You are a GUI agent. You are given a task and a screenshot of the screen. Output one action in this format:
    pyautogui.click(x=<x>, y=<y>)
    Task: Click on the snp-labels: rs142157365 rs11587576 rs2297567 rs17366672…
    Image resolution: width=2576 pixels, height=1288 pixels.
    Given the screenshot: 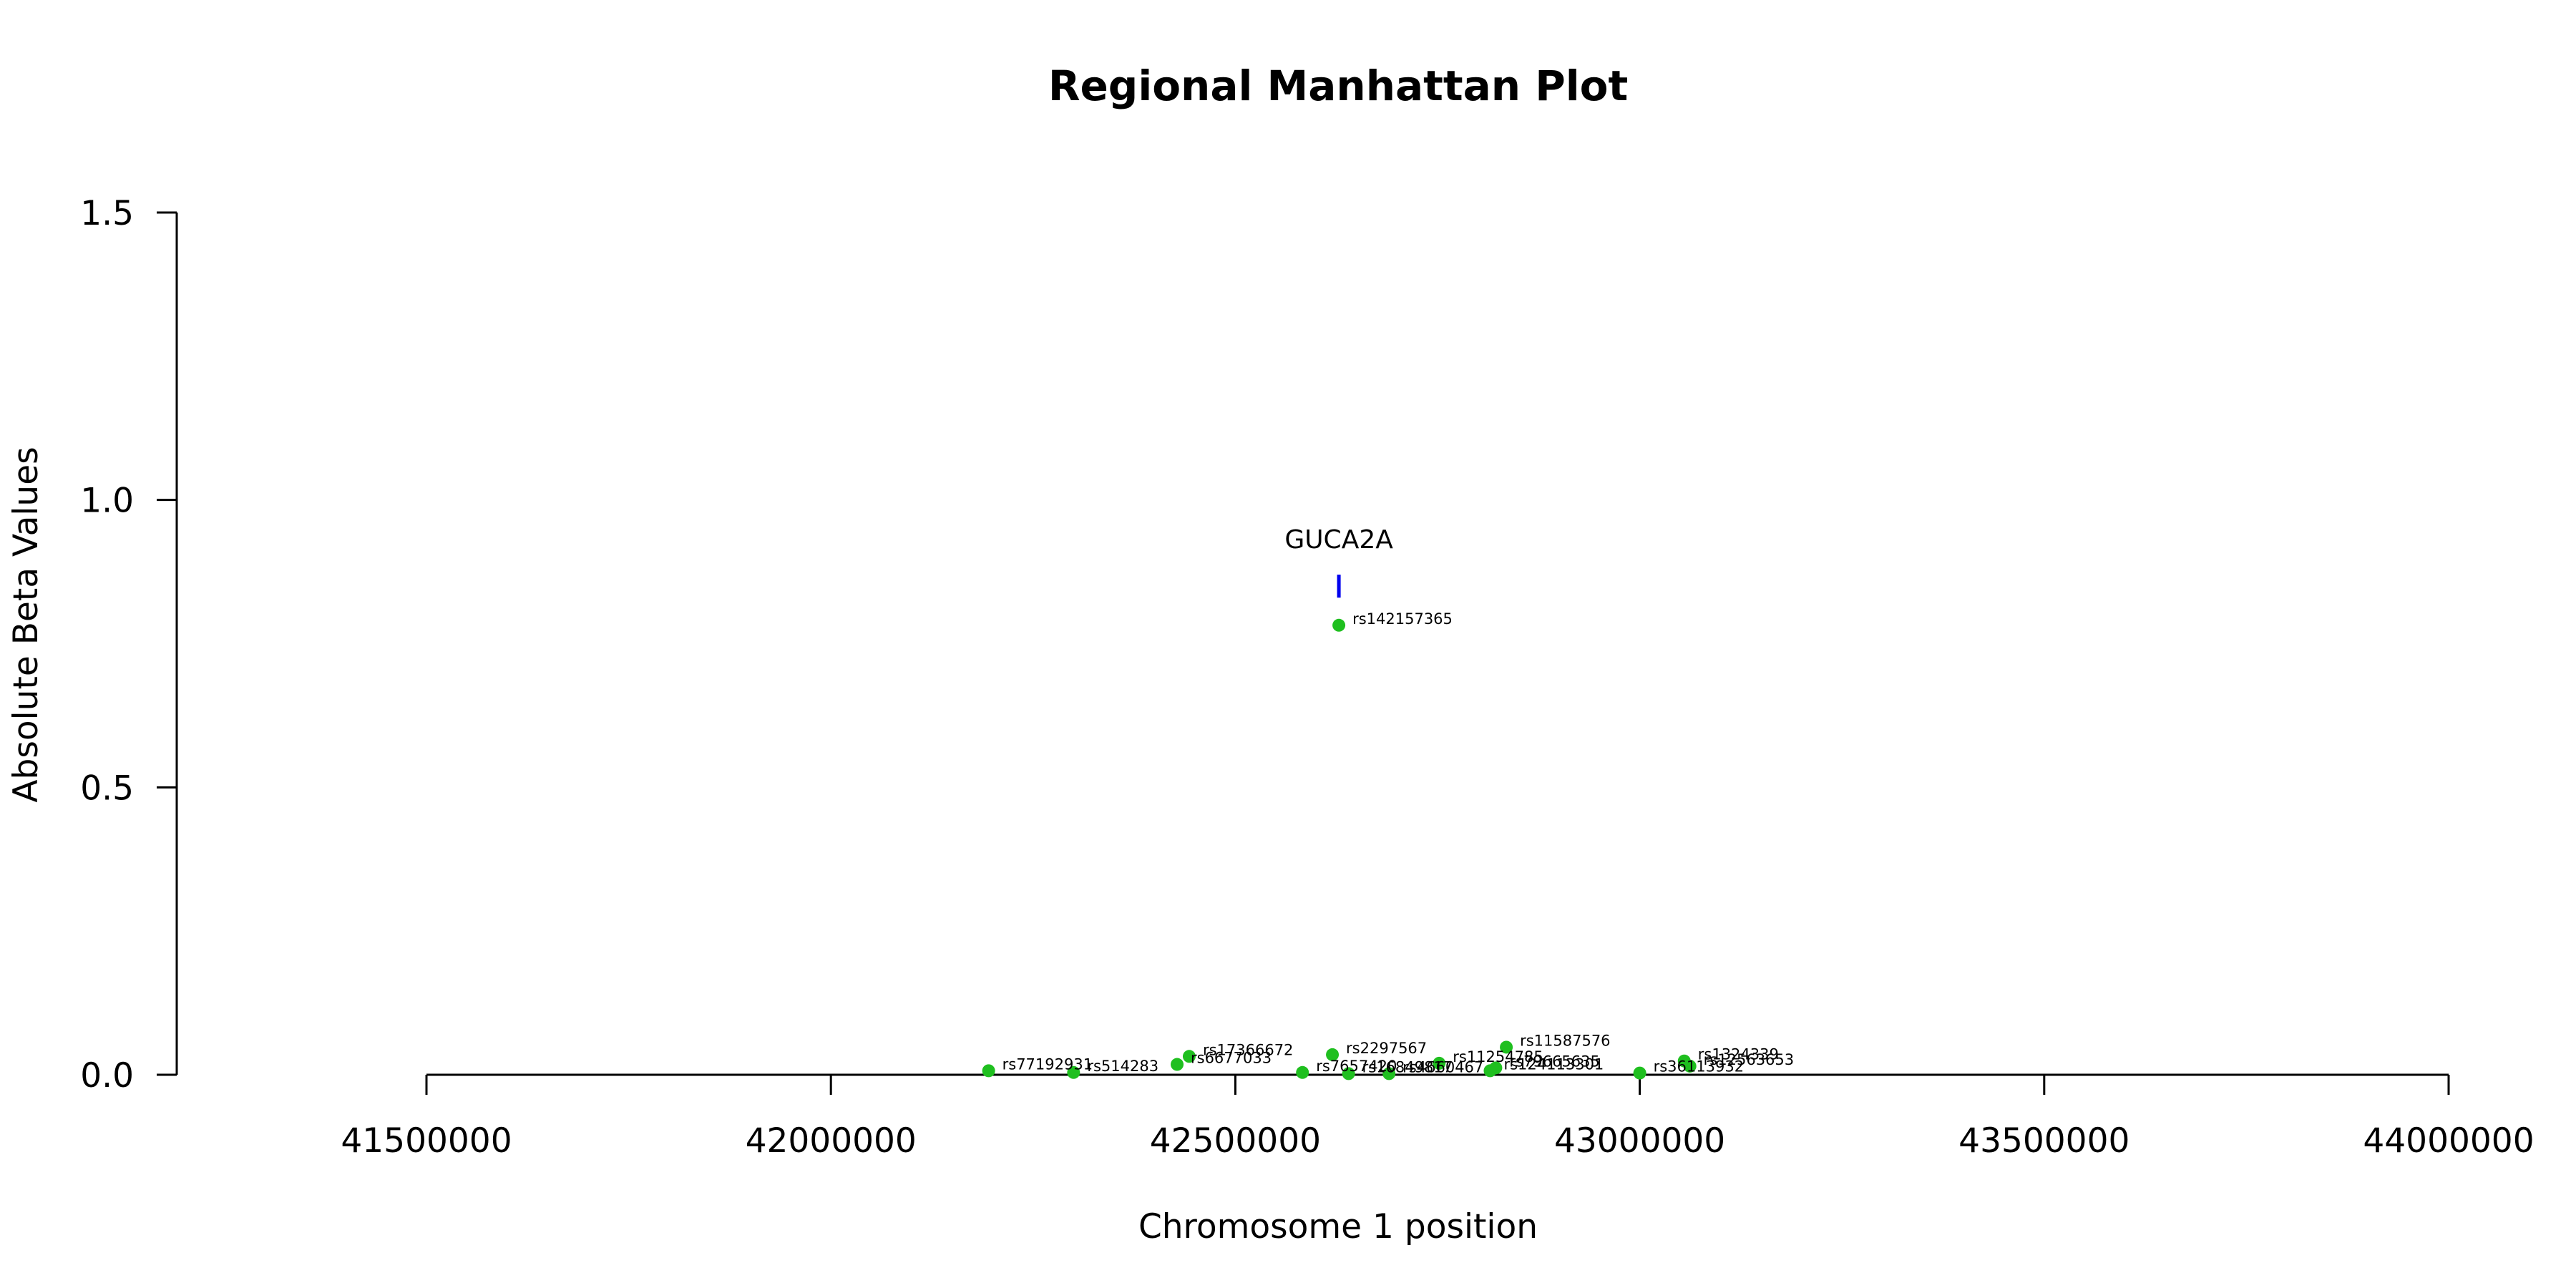 What is the action you would take?
    pyautogui.click(x=1398, y=843)
    